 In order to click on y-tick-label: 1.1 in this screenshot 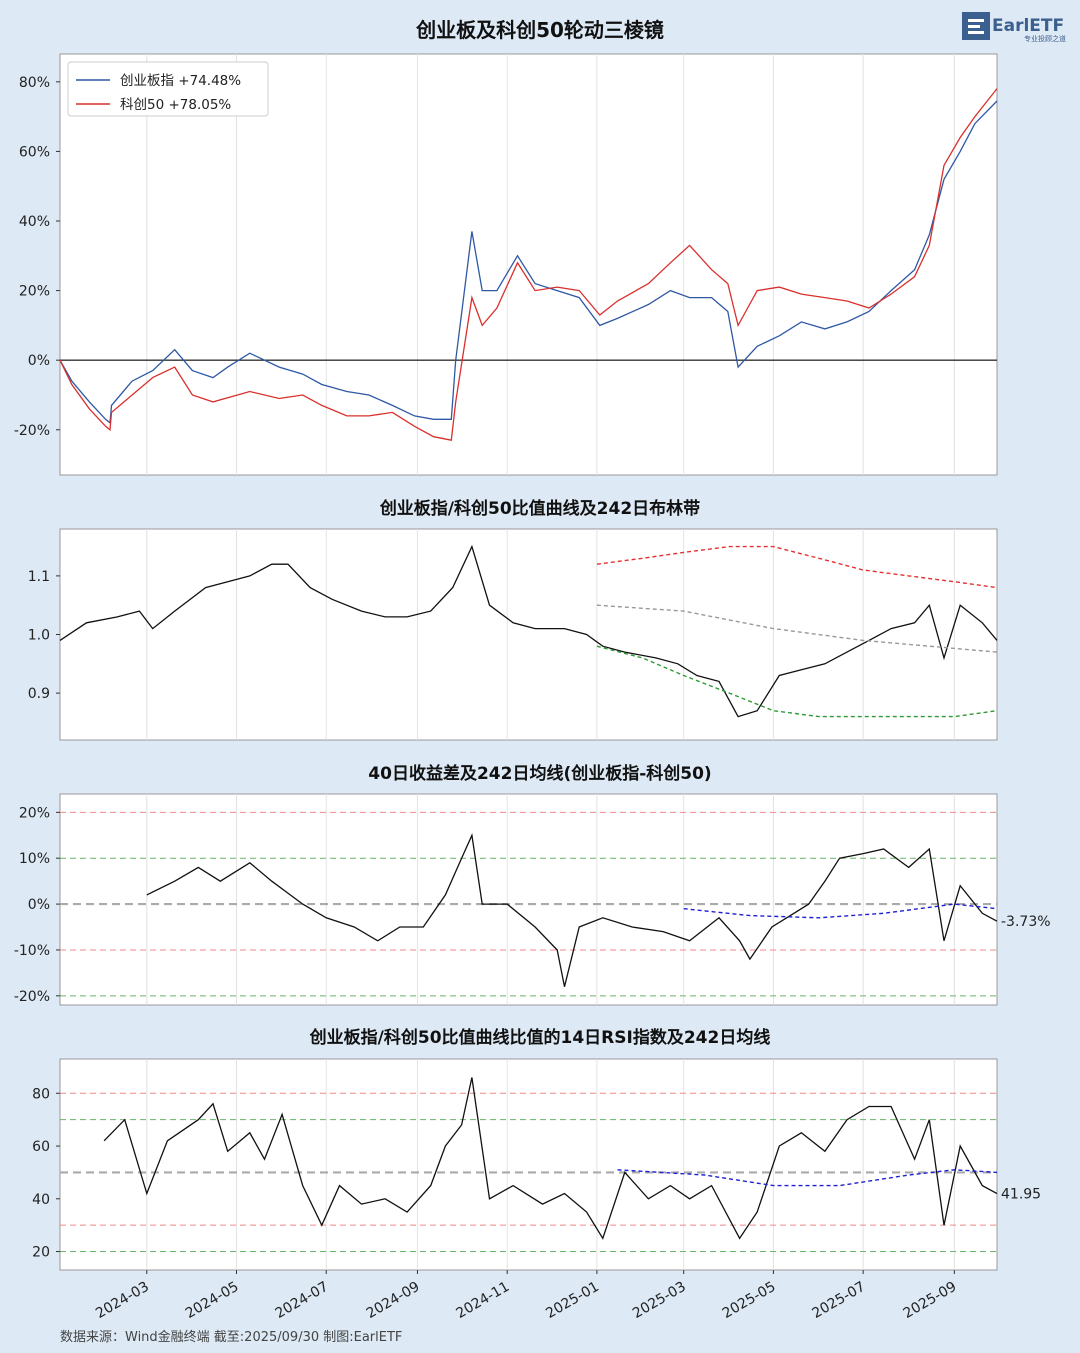, I will do `click(39, 577)`.